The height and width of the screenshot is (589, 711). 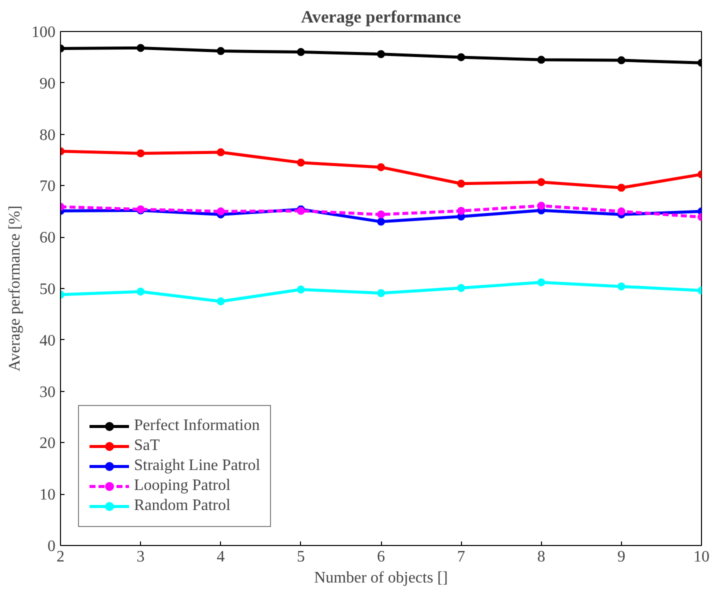 What do you see at coordinates (60, 557) in the screenshot?
I see `x-tick-label: 2` at bounding box center [60, 557].